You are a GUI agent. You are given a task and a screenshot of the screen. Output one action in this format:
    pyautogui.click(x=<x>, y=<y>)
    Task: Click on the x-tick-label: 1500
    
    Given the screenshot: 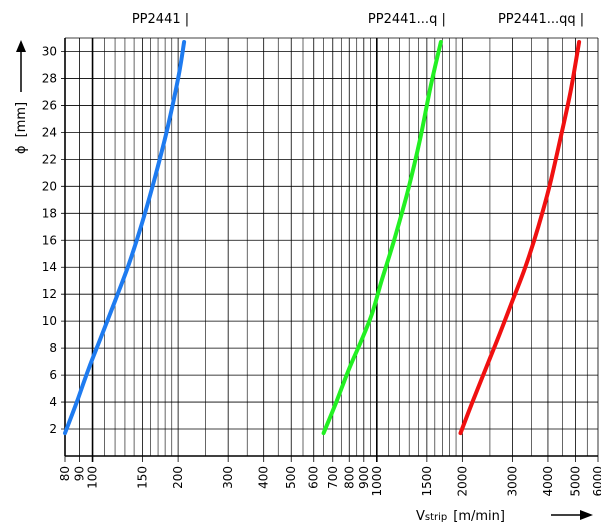 What is the action you would take?
    pyautogui.click(x=427, y=481)
    